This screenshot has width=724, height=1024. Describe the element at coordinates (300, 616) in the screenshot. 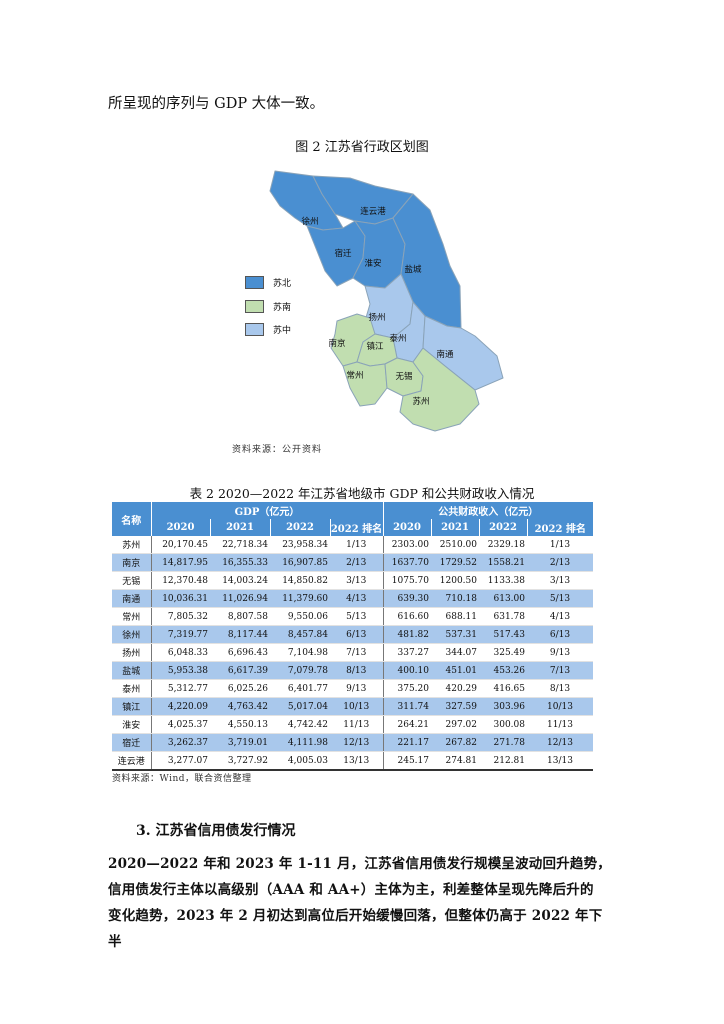

I see `table-cell: 9,550.06` at that location.